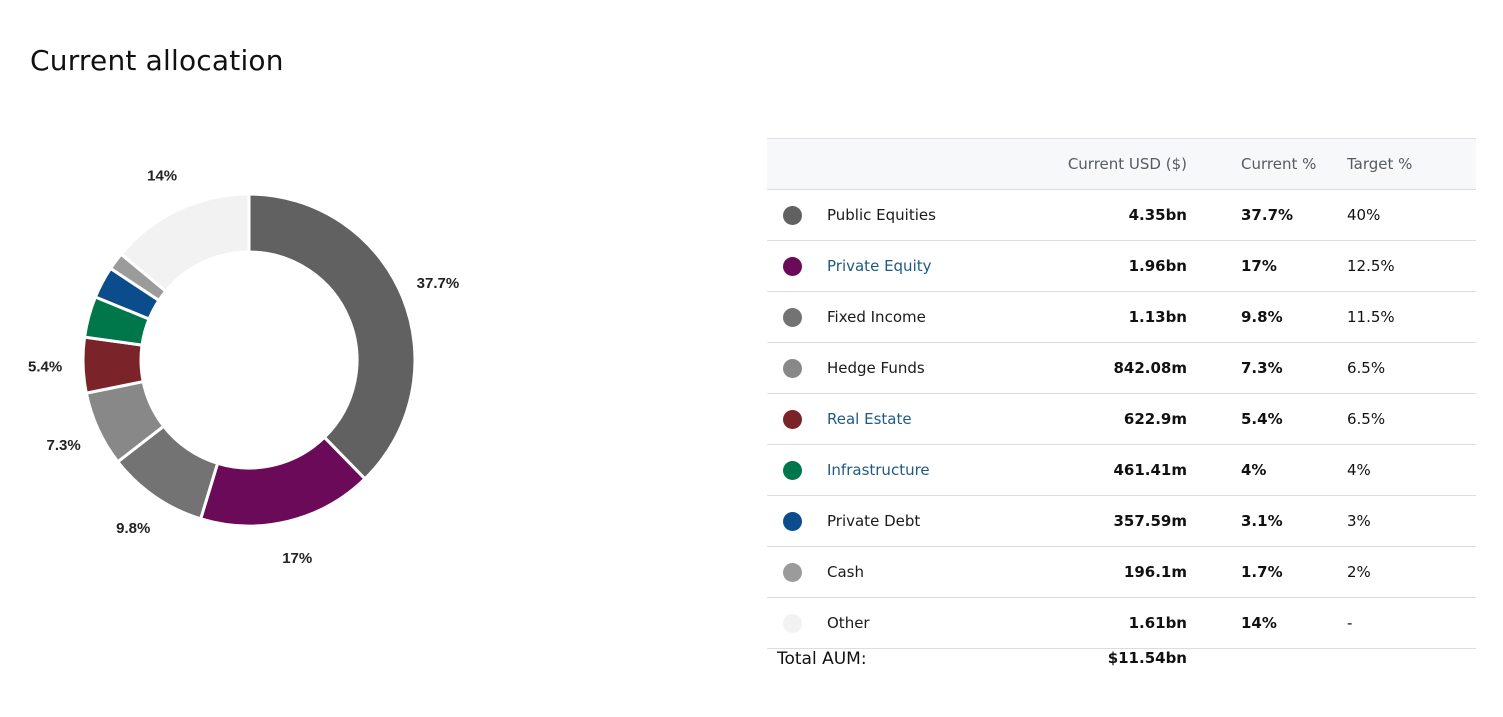 The width and height of the screenshot is (1503, 717). I want to click on total-row: Total AUM: $11.54bn, so click(1121, 661).